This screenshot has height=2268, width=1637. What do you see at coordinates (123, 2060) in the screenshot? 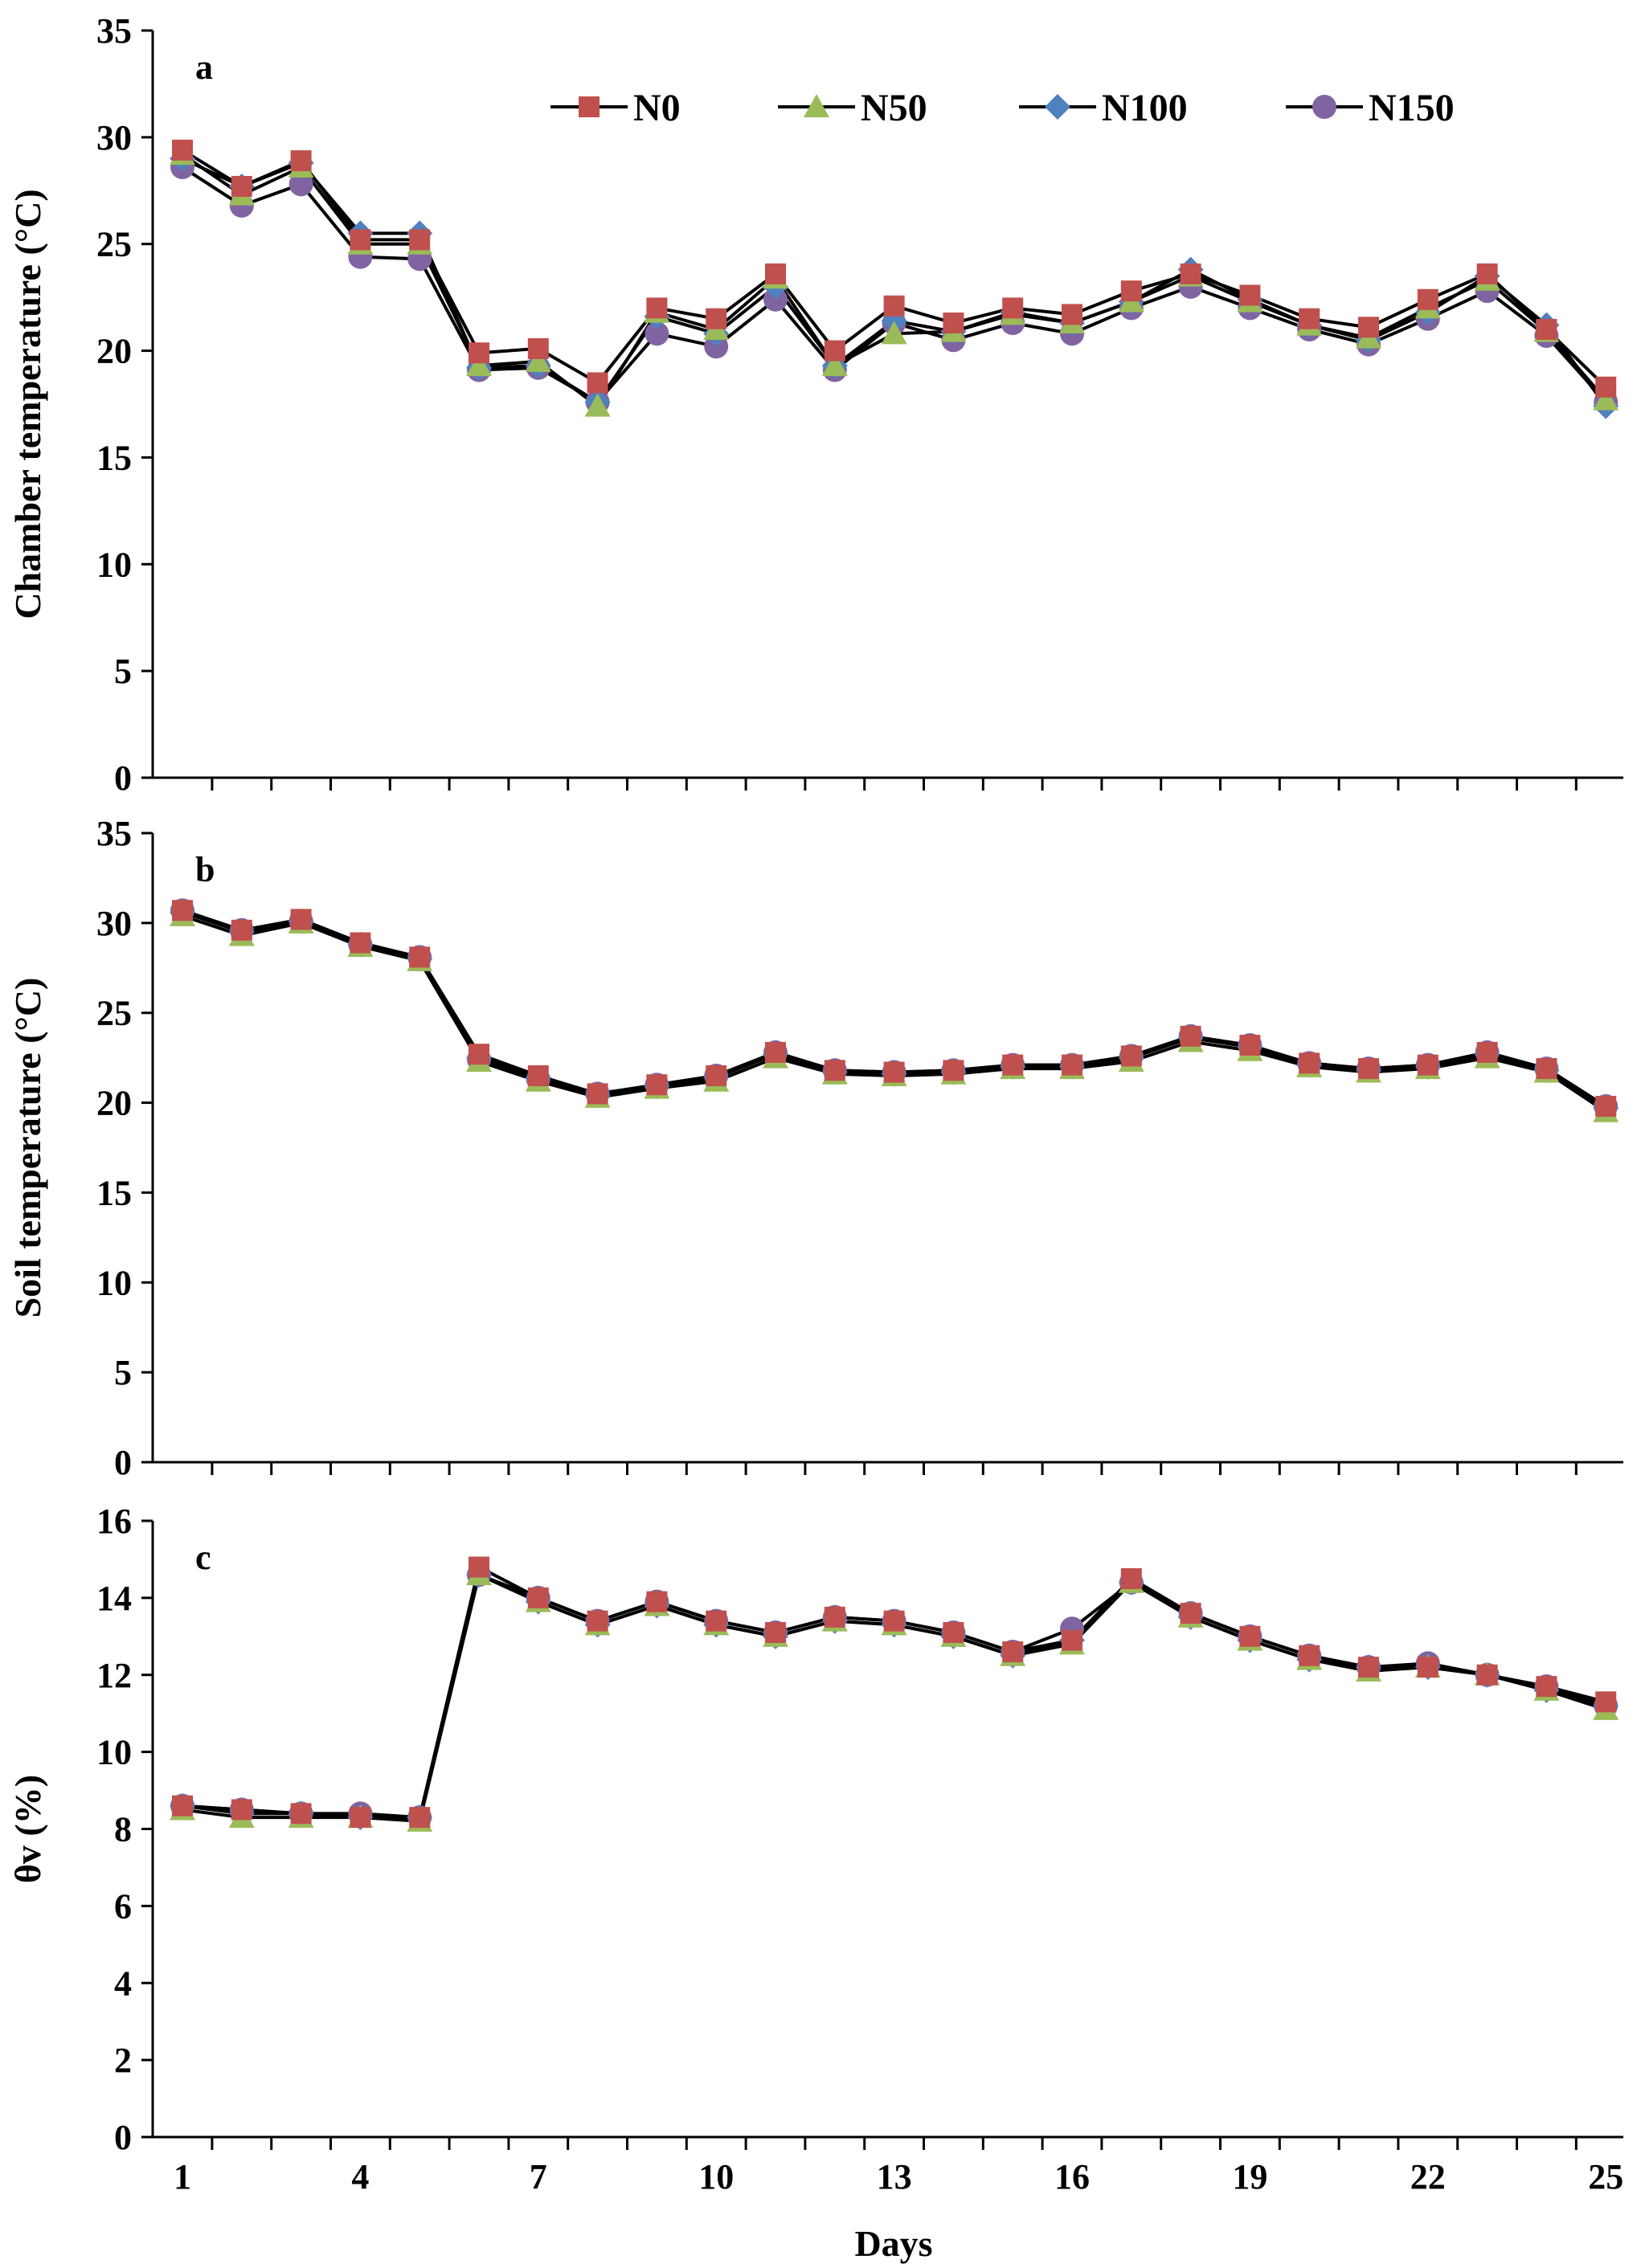
I see `y-tick-label: 2` at bounding box center [123, 2060].